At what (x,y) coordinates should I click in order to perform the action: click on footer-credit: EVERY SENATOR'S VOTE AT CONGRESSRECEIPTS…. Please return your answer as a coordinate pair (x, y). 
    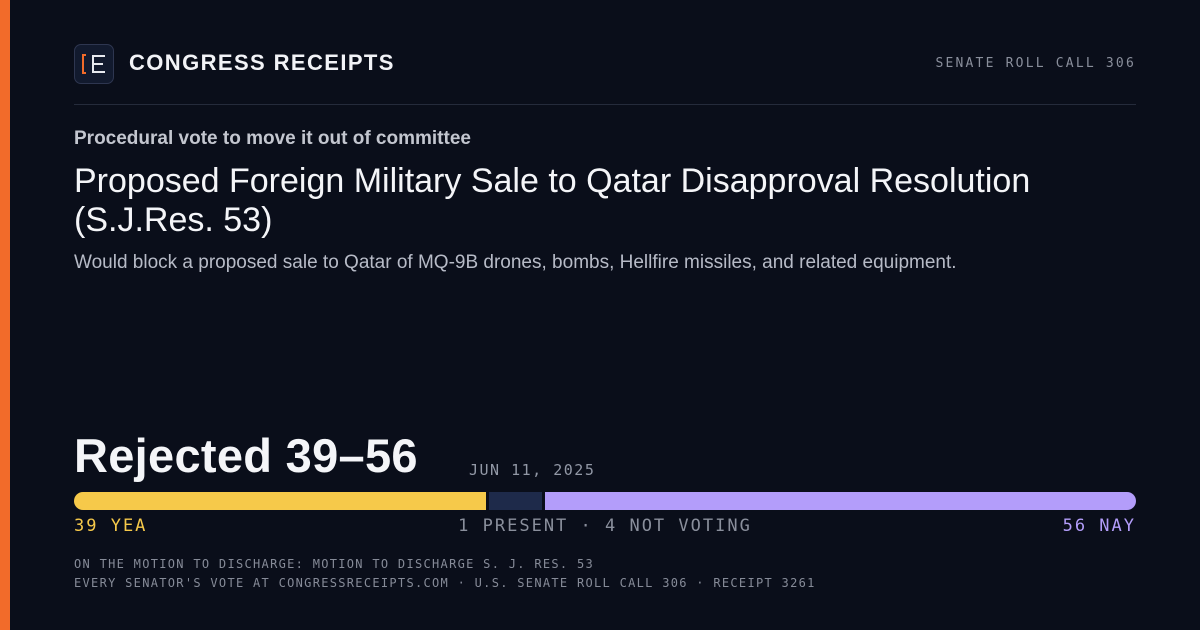
    Looking at the image, I should click on (445, 583).